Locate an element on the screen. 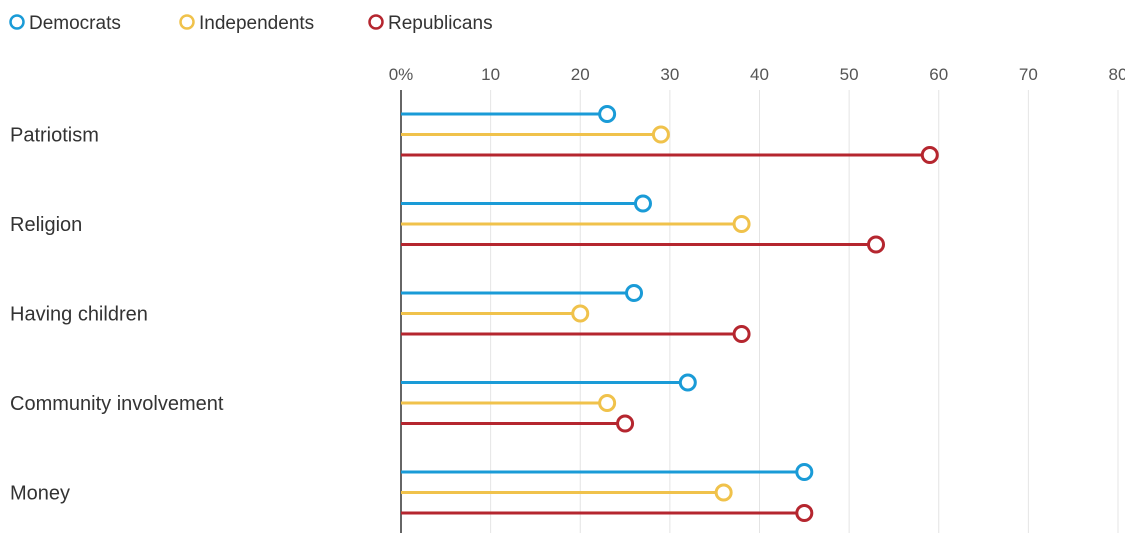 The height and width of the screenshot is (533, 1125). category-label-money: Money is located at coordinates (40, 494).